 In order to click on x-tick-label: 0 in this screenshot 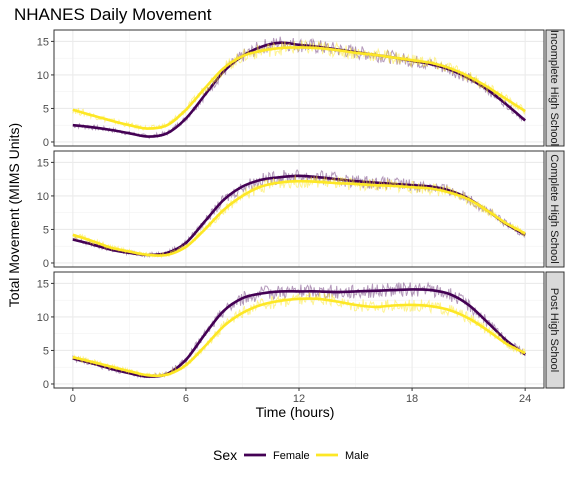, I will do `click(73, 399)`.